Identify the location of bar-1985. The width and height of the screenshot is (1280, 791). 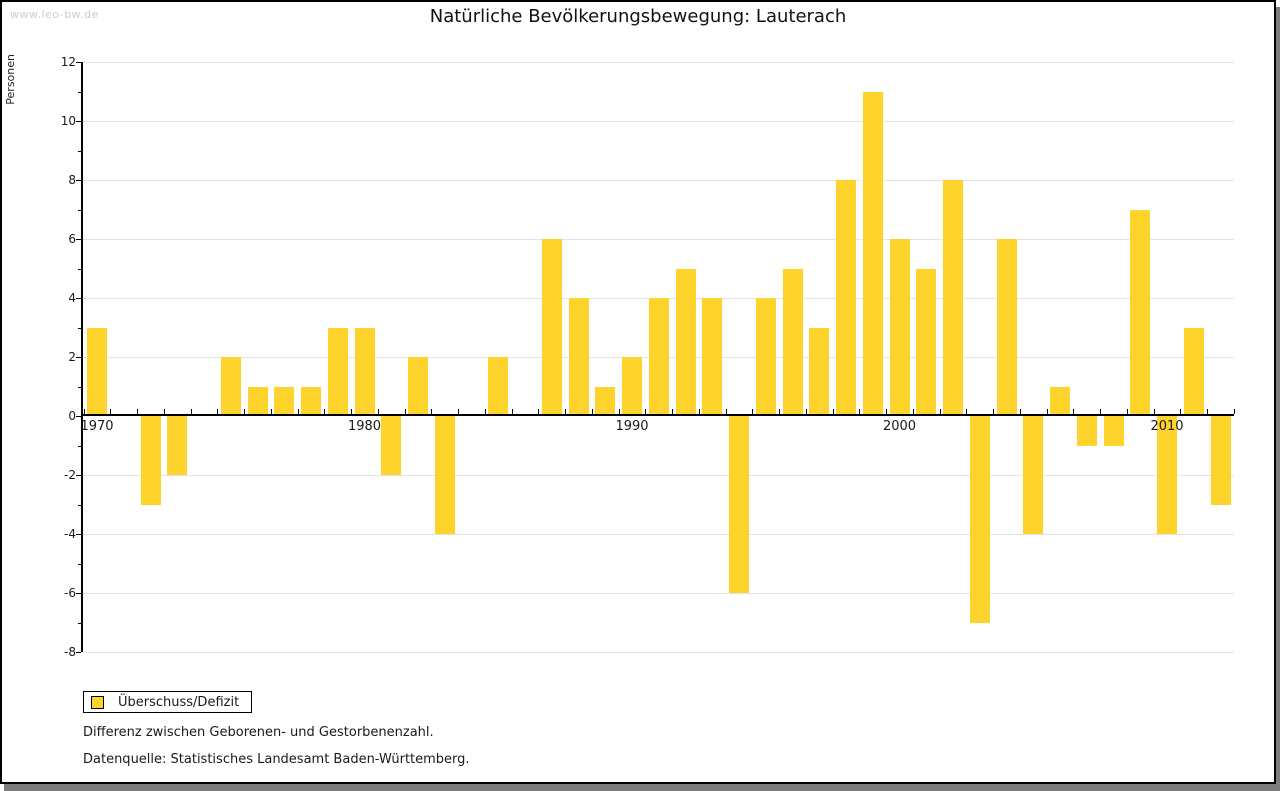
(498, 386).